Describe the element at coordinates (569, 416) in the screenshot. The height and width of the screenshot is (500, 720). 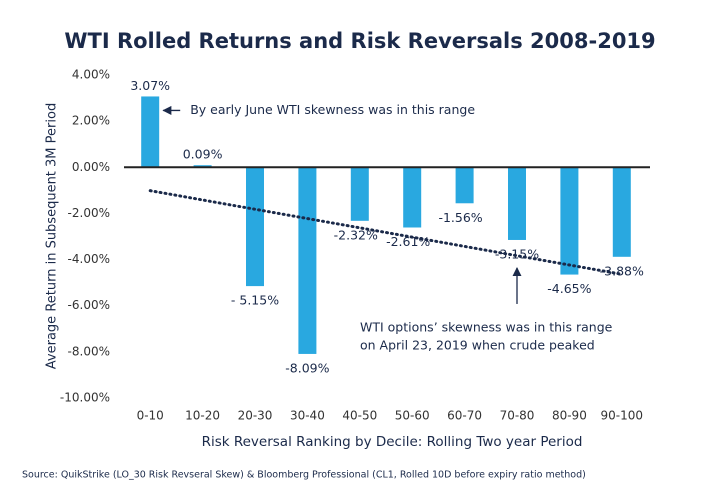
I see `x-tick-label: 80-90` at that location.